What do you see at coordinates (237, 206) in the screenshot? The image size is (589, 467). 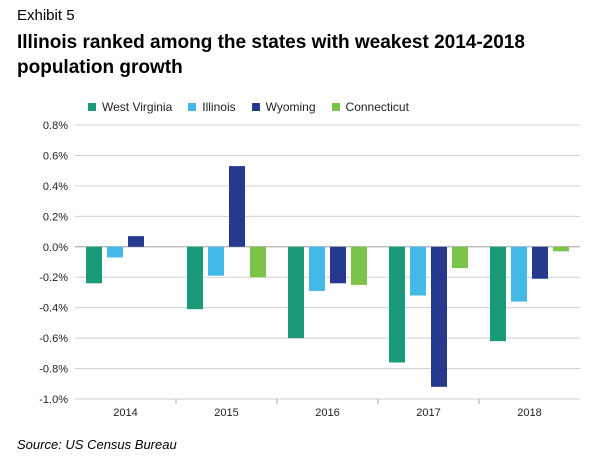 I see `bar-wyoming-2015` at bounding box center [237, 206].